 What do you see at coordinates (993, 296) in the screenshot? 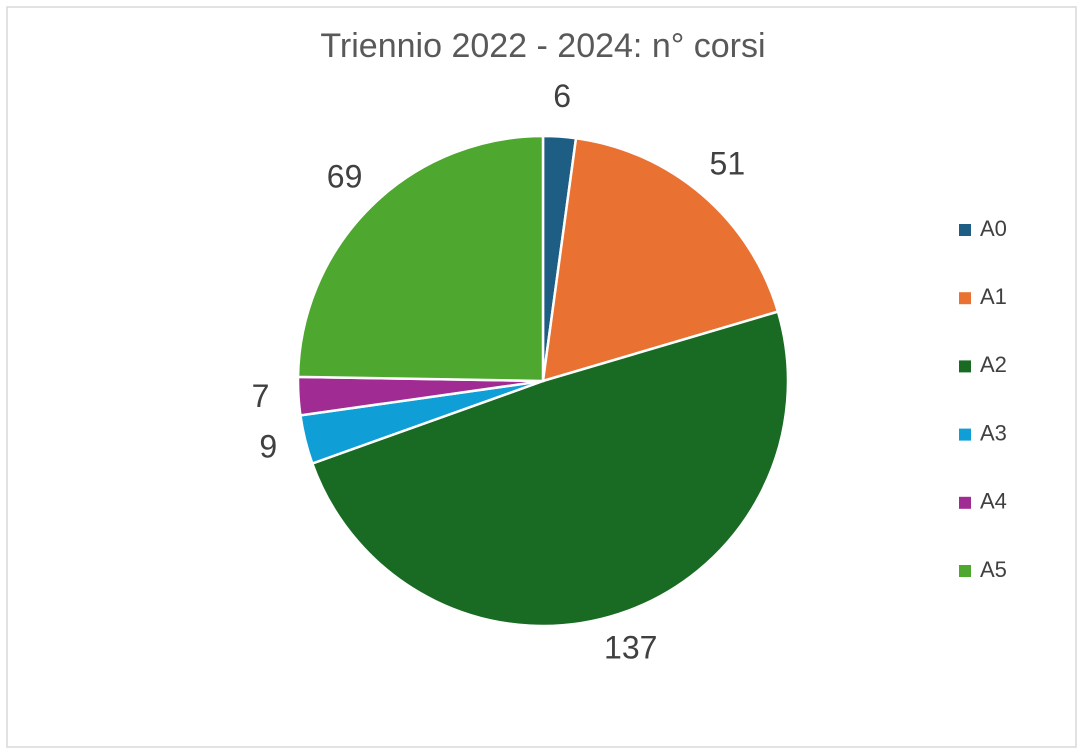
I see `legend-label: A1` at bounding box center [993, 296].